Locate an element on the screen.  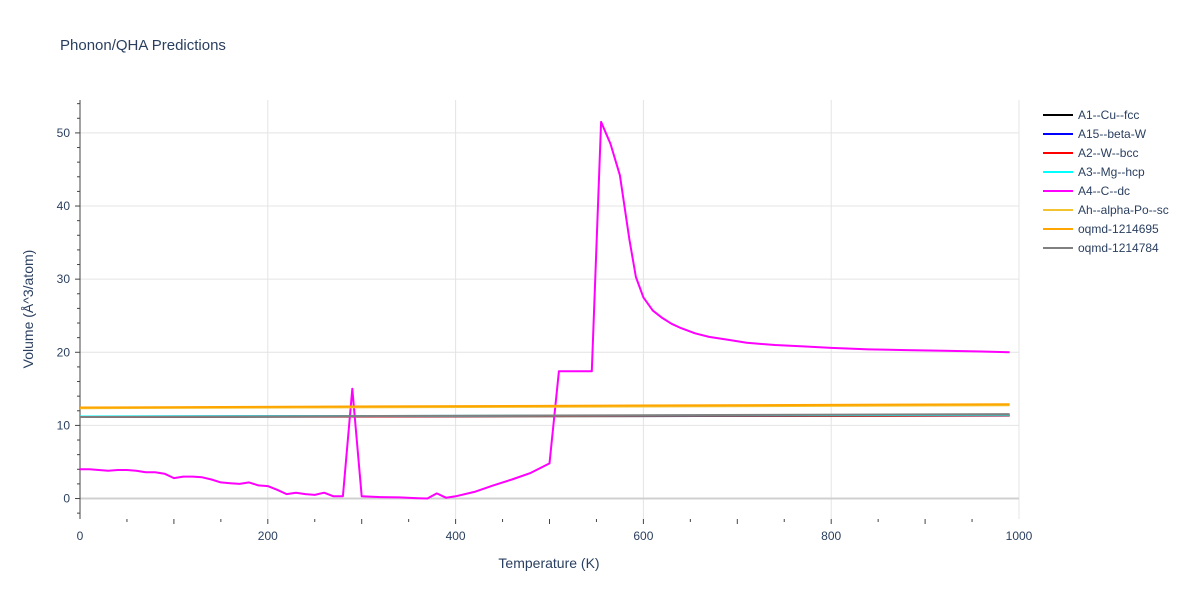
legend-item: A2--W--bcc is located at coordinates (1090, 153).